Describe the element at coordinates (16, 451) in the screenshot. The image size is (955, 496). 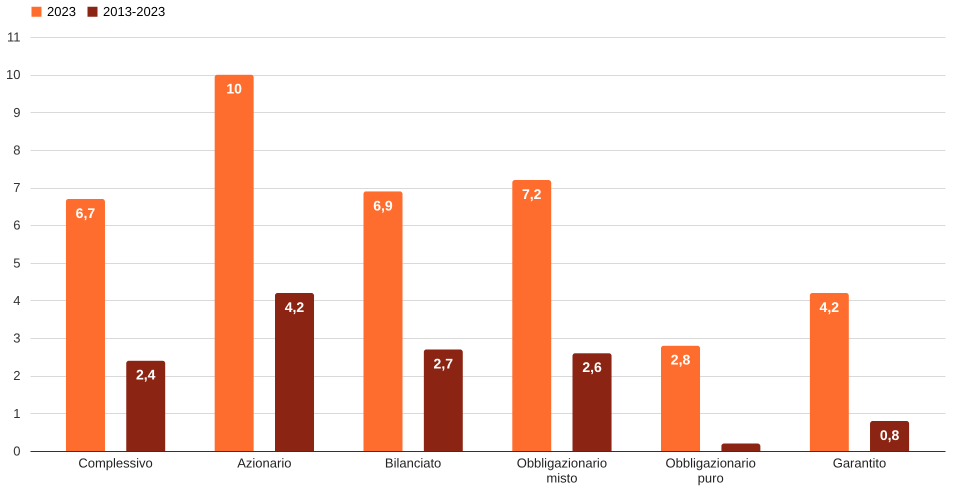
I see `y-tick-label: 0` at that location.